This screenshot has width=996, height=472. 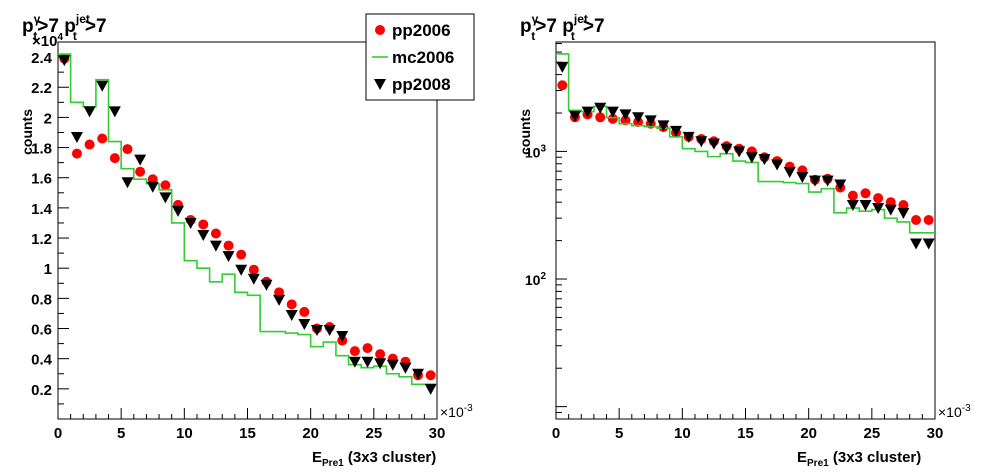 I want to click on legend-marker-pp2008, so click(x=380, y=84).